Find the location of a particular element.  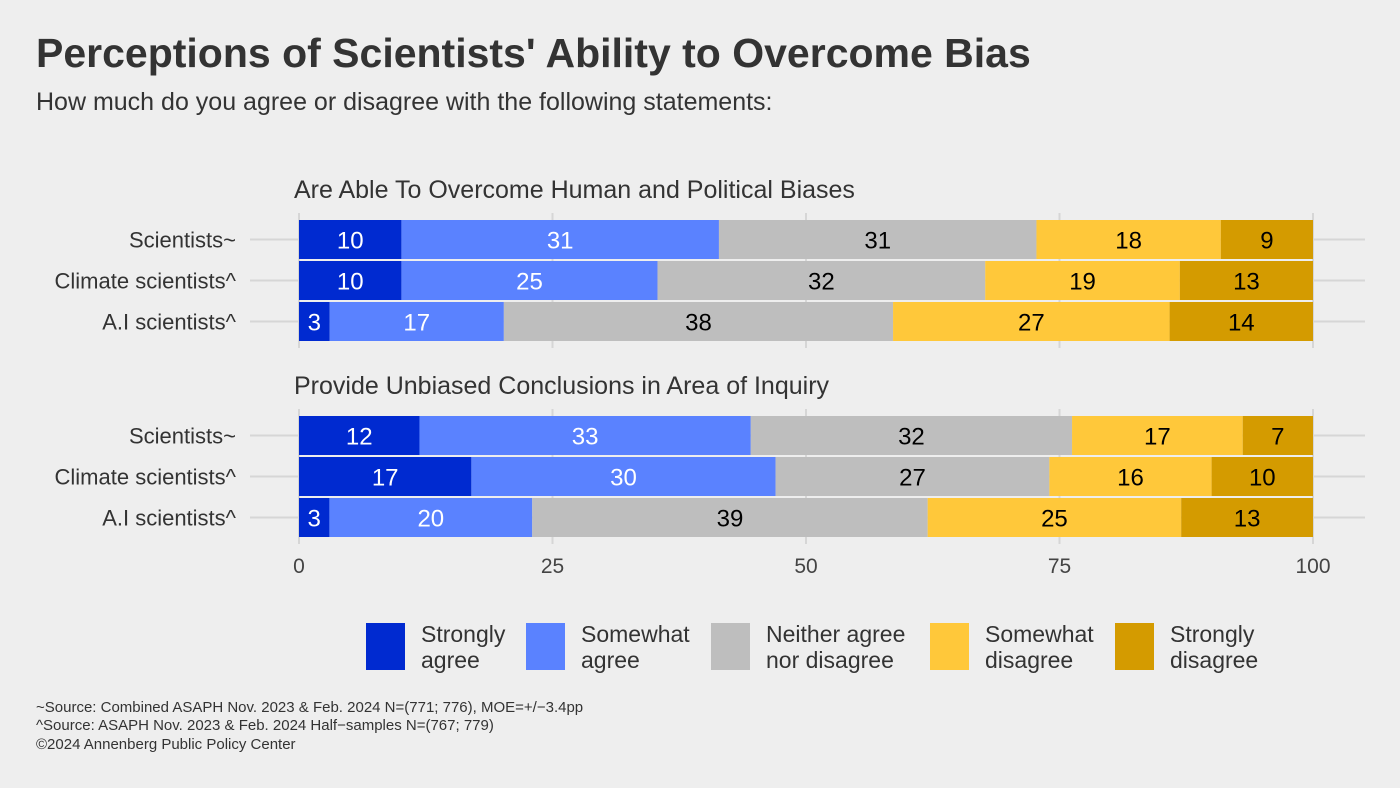

footnote-3: ©2024 Annenberg Public Policy Center is located at coordinates (166, 744).